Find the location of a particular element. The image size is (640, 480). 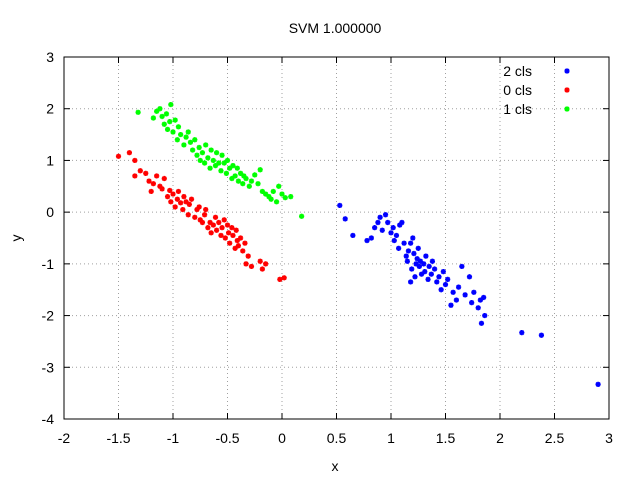

y-tick-labels: -4 -3 -2 -1 0 1 2 3 is located at coordinates (48, 238).